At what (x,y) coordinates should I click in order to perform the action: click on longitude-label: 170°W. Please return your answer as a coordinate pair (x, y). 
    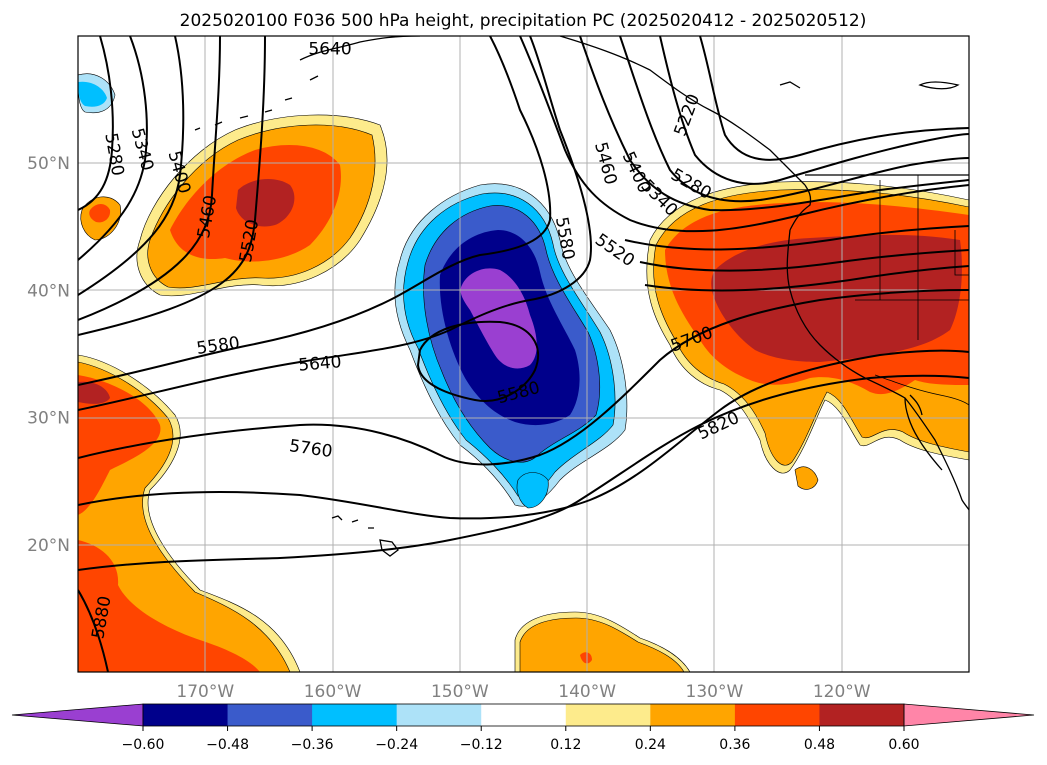
    Looking at the image, I should click on (205, 692).